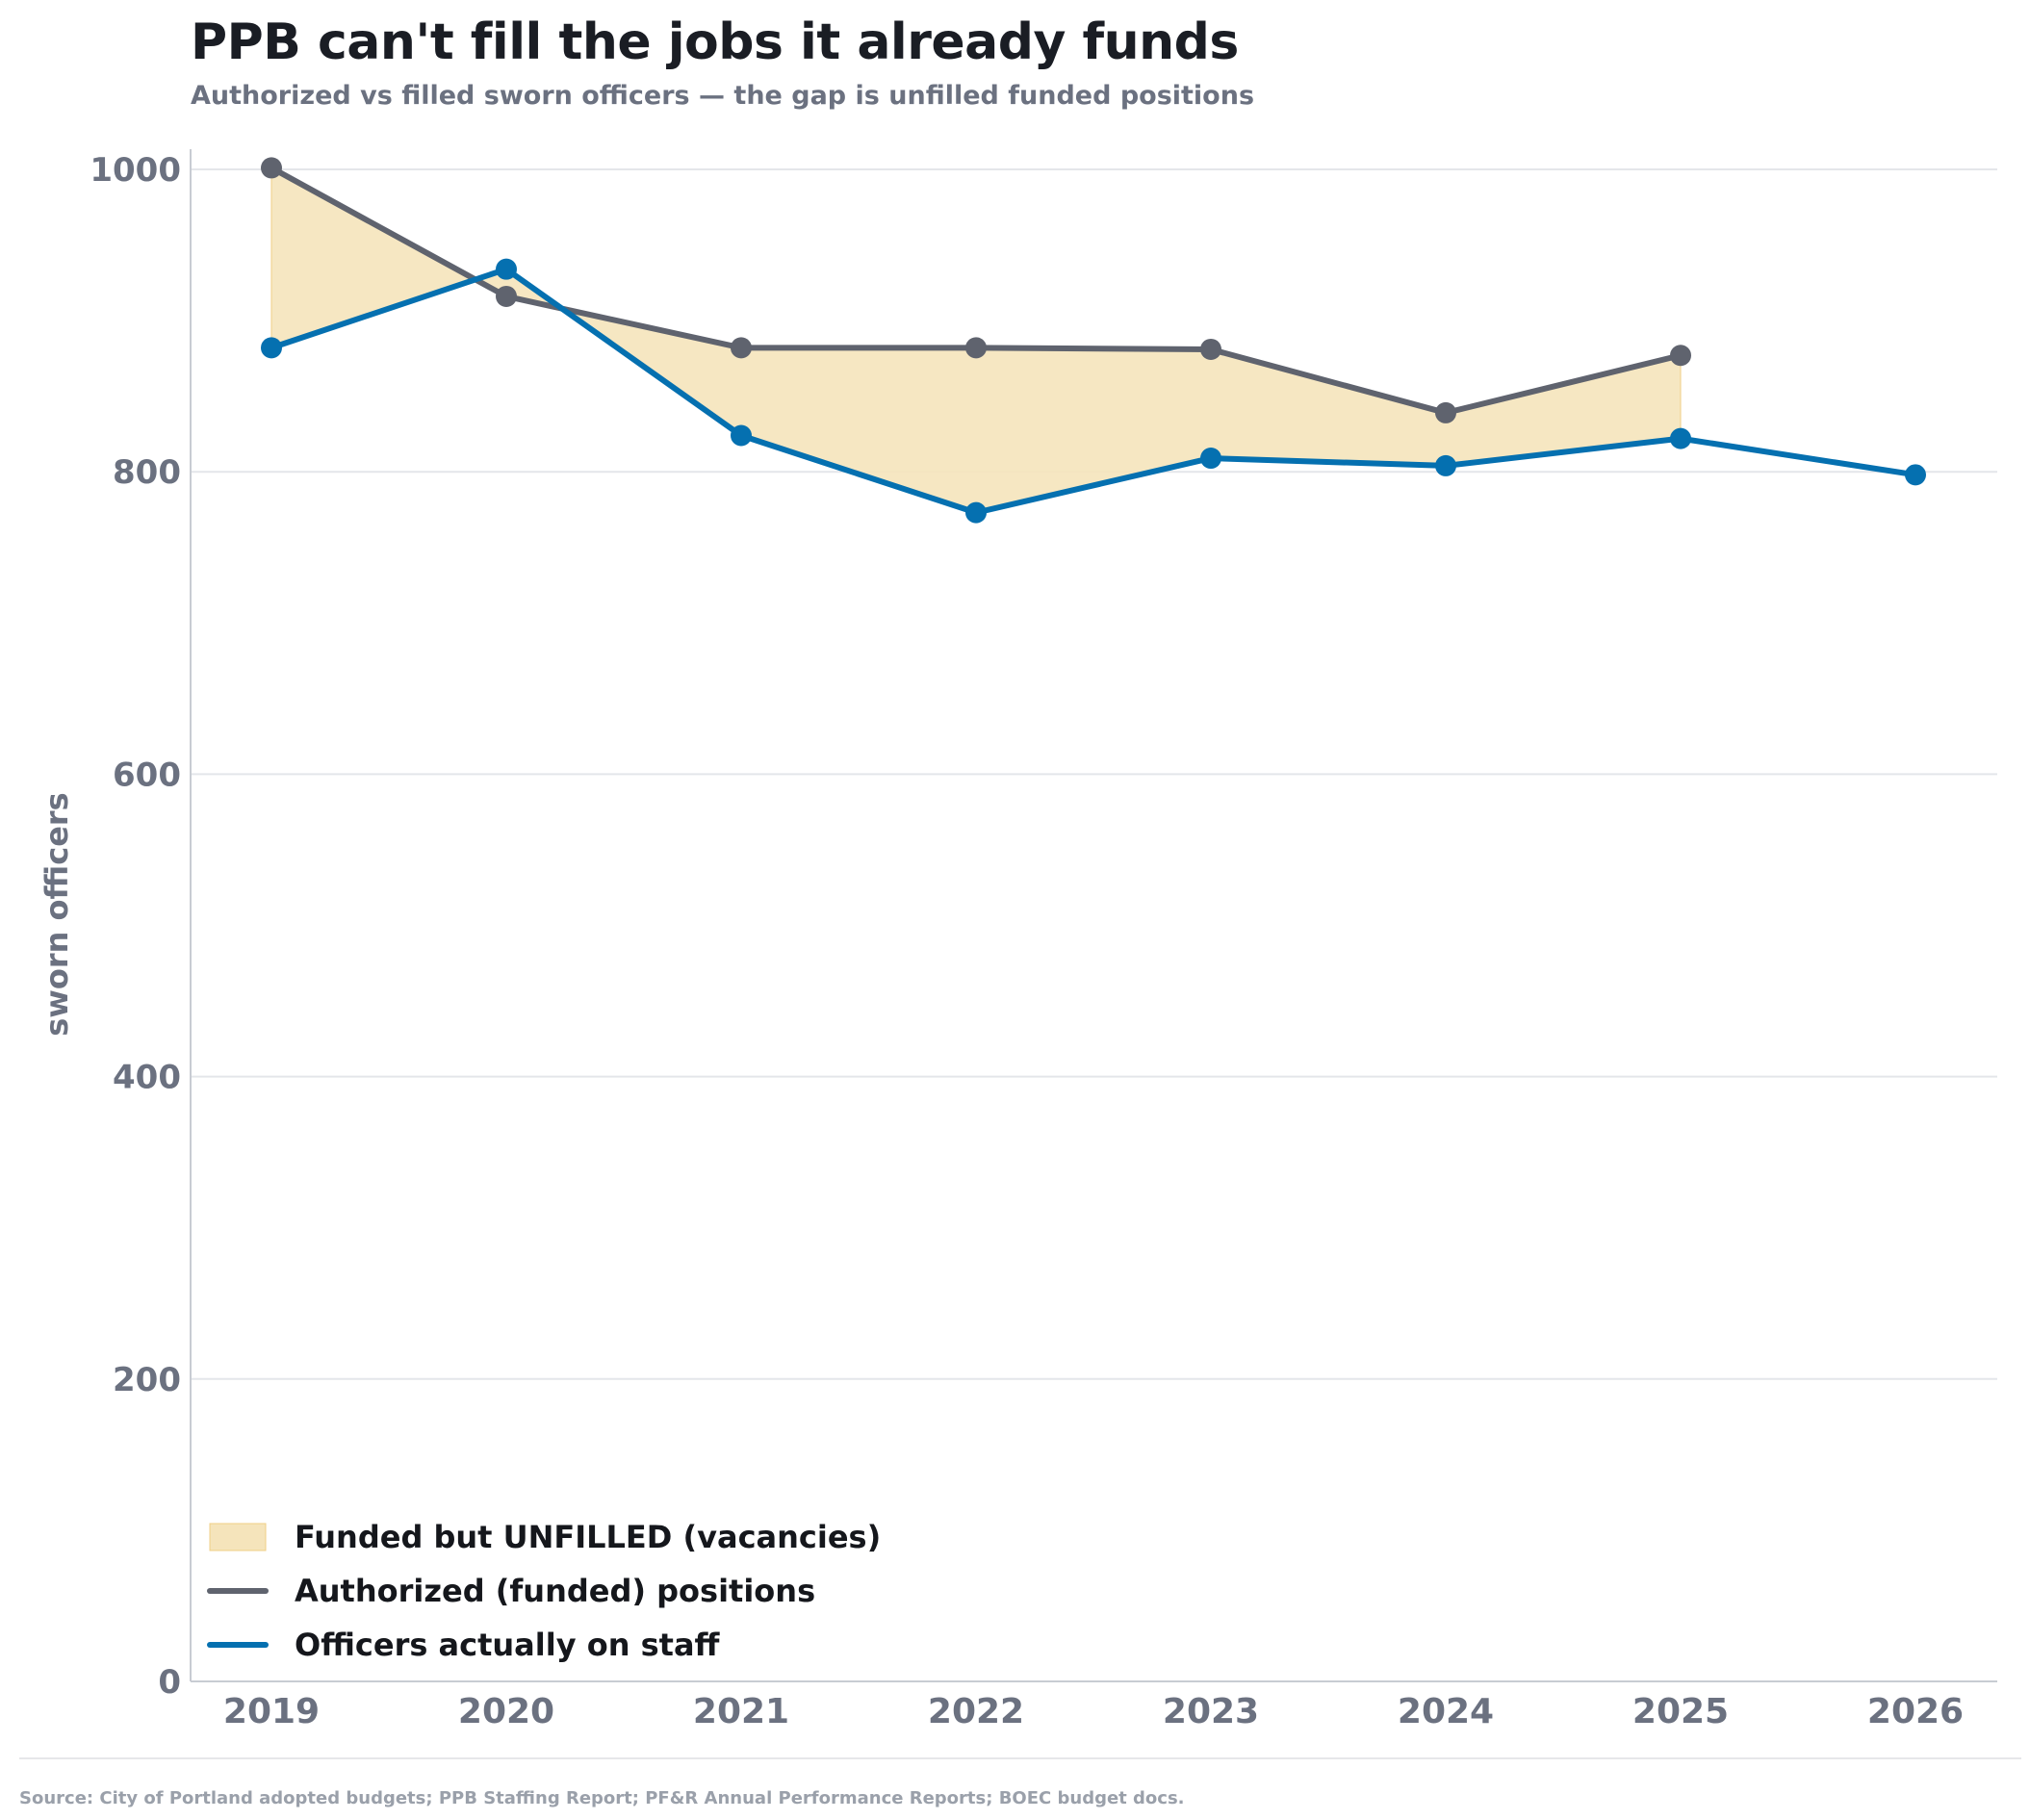 The image size is (2030, 1820). I want to click on staffed-point-2021, so click(741, 436).